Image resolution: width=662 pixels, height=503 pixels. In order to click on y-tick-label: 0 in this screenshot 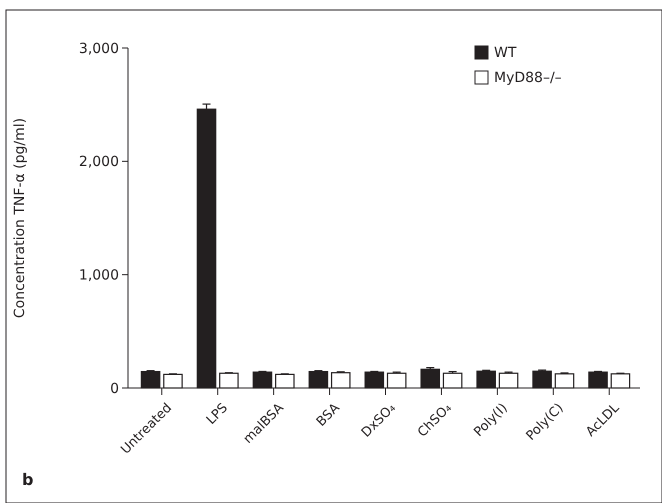, I will do `click(114, 388)`.